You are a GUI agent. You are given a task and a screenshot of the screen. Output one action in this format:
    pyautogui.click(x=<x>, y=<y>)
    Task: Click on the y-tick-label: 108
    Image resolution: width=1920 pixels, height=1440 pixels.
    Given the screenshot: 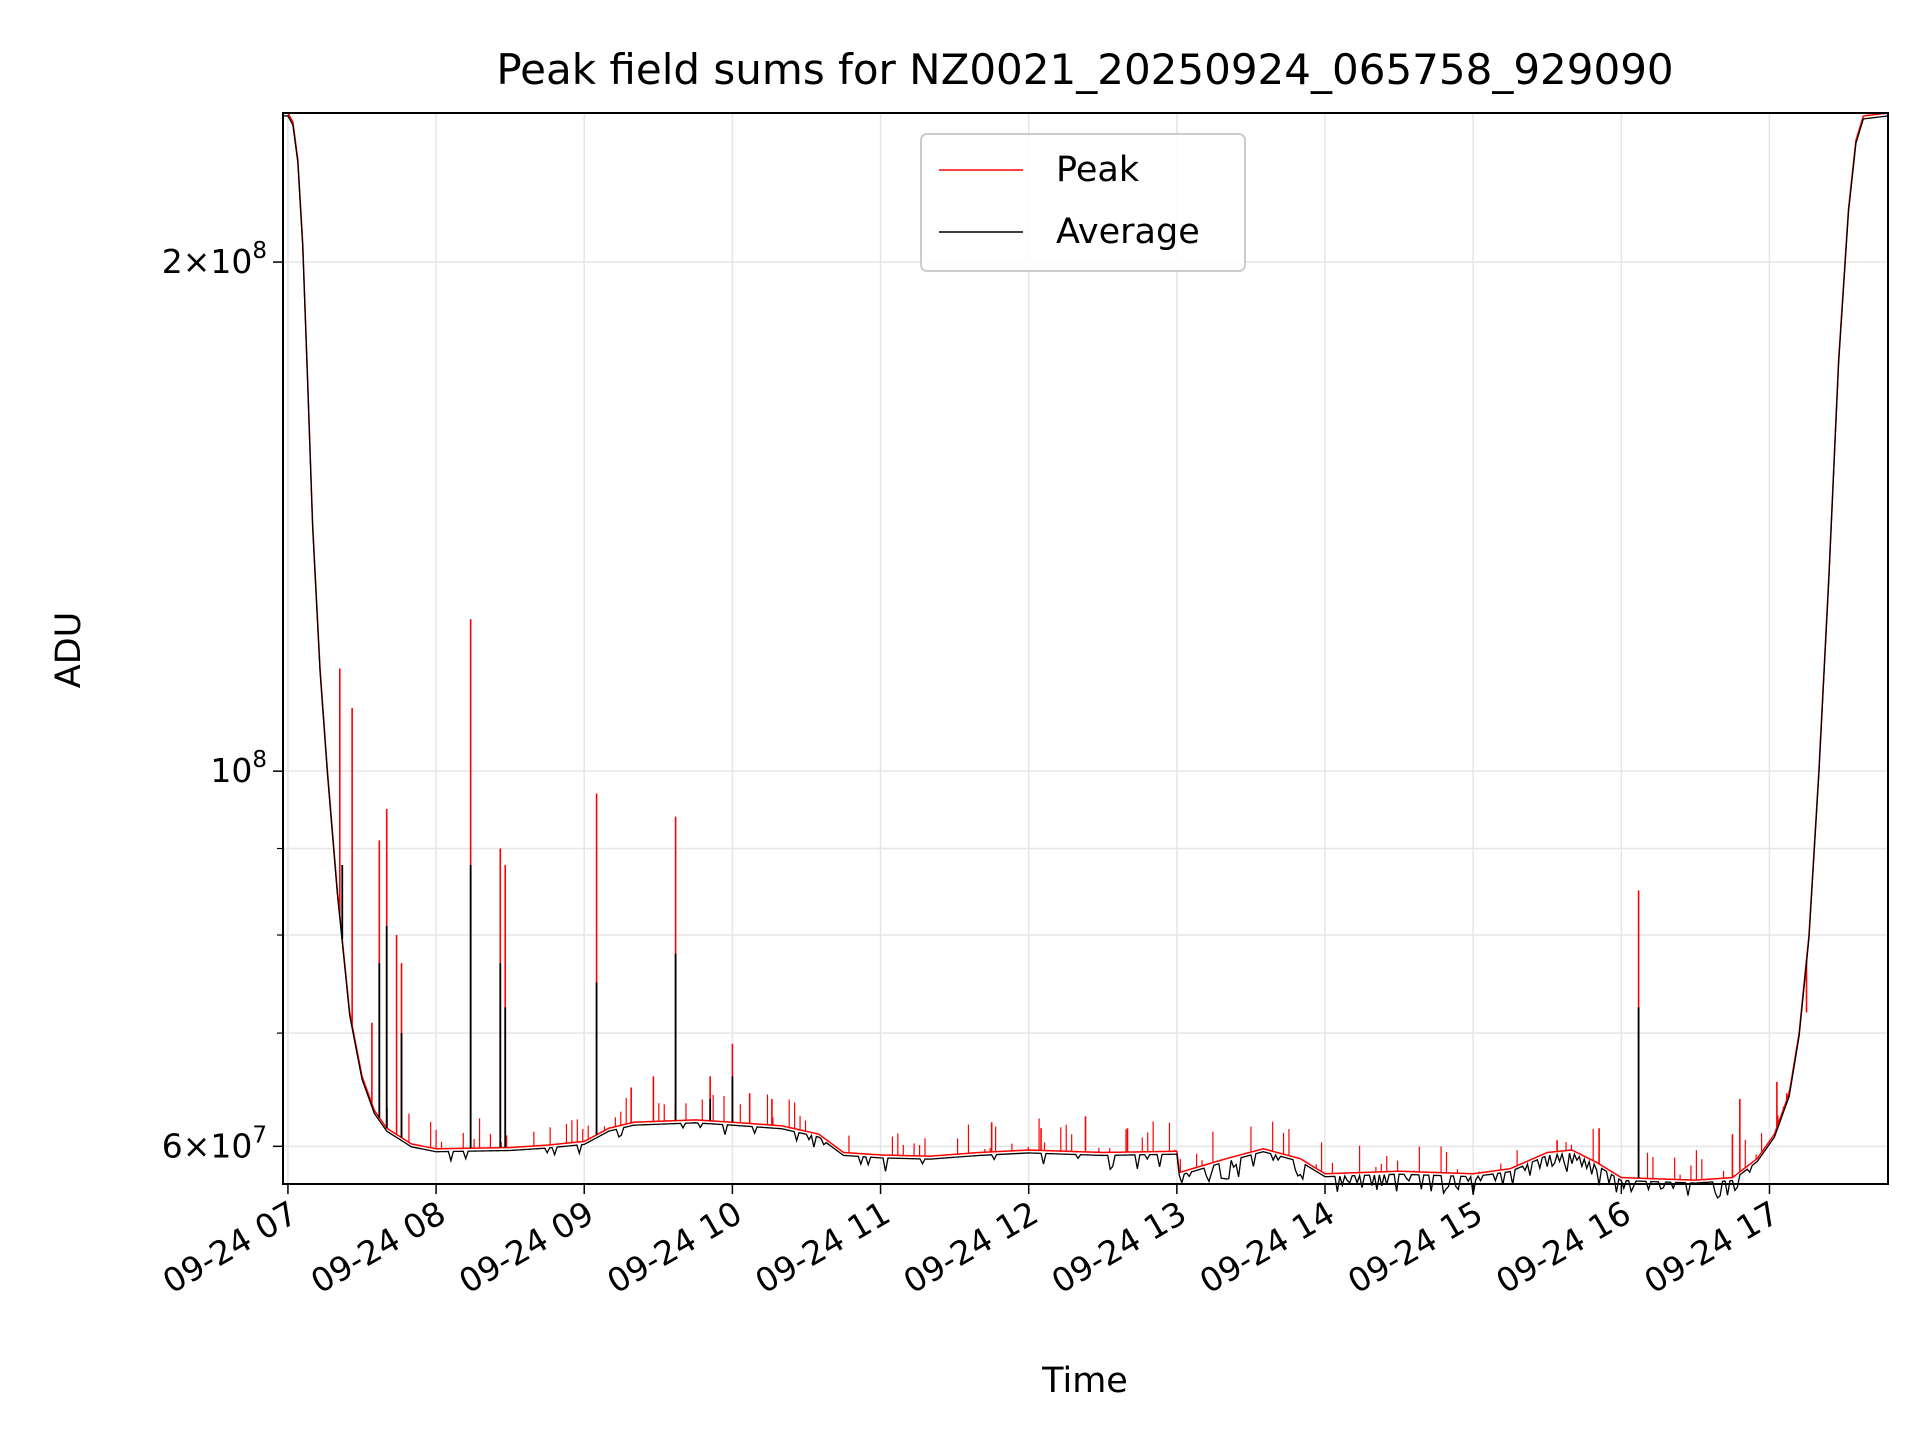 What is the action you would take?
    pyautogui.click(x=238, y=768)
    